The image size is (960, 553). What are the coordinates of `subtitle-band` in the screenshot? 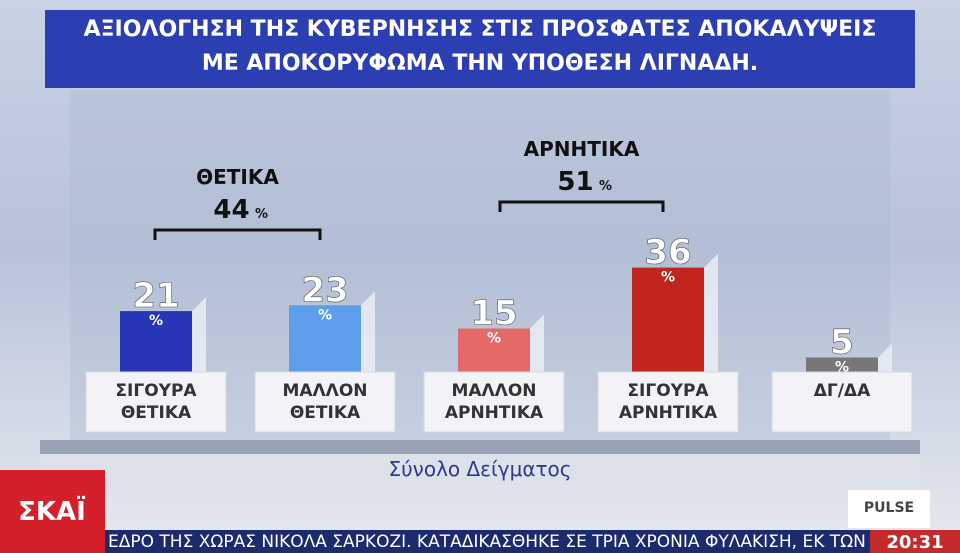 It's located at (480, 469).